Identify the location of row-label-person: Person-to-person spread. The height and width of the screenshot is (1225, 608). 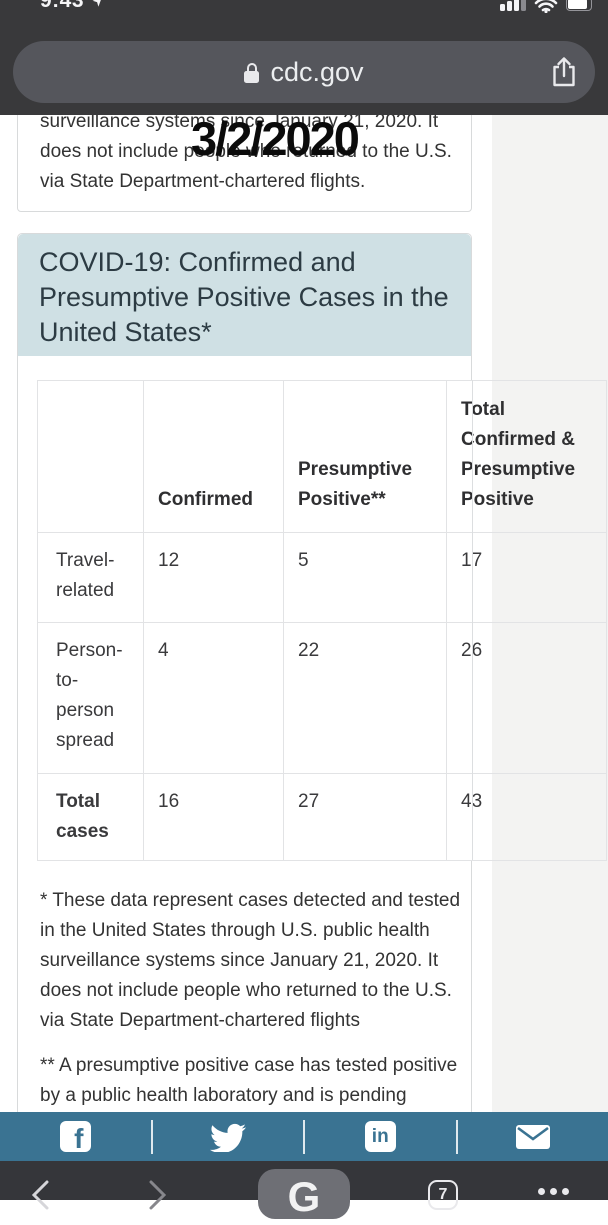
(91, 698).